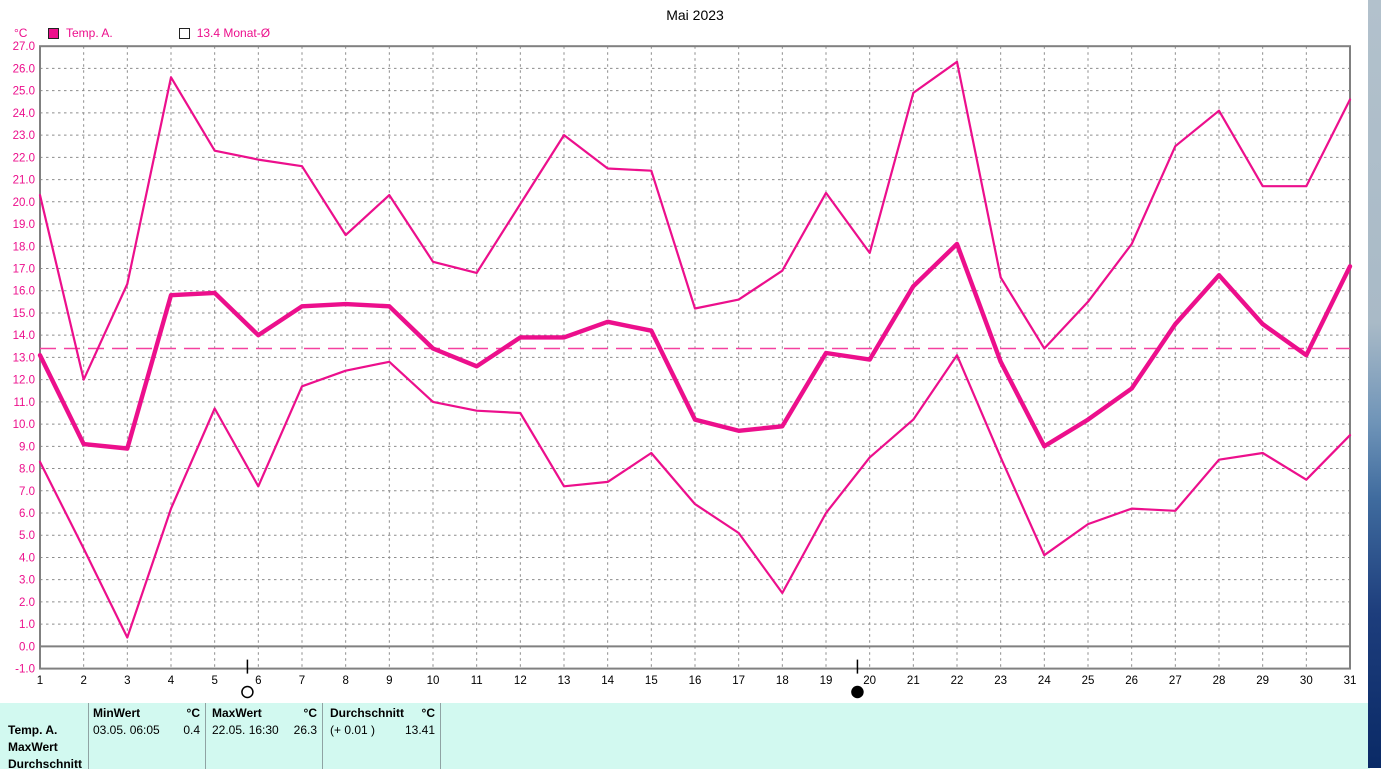 This screenshot has width=1381, height=771. I want to click on day-tick-label: 24, so click(1044, 681).